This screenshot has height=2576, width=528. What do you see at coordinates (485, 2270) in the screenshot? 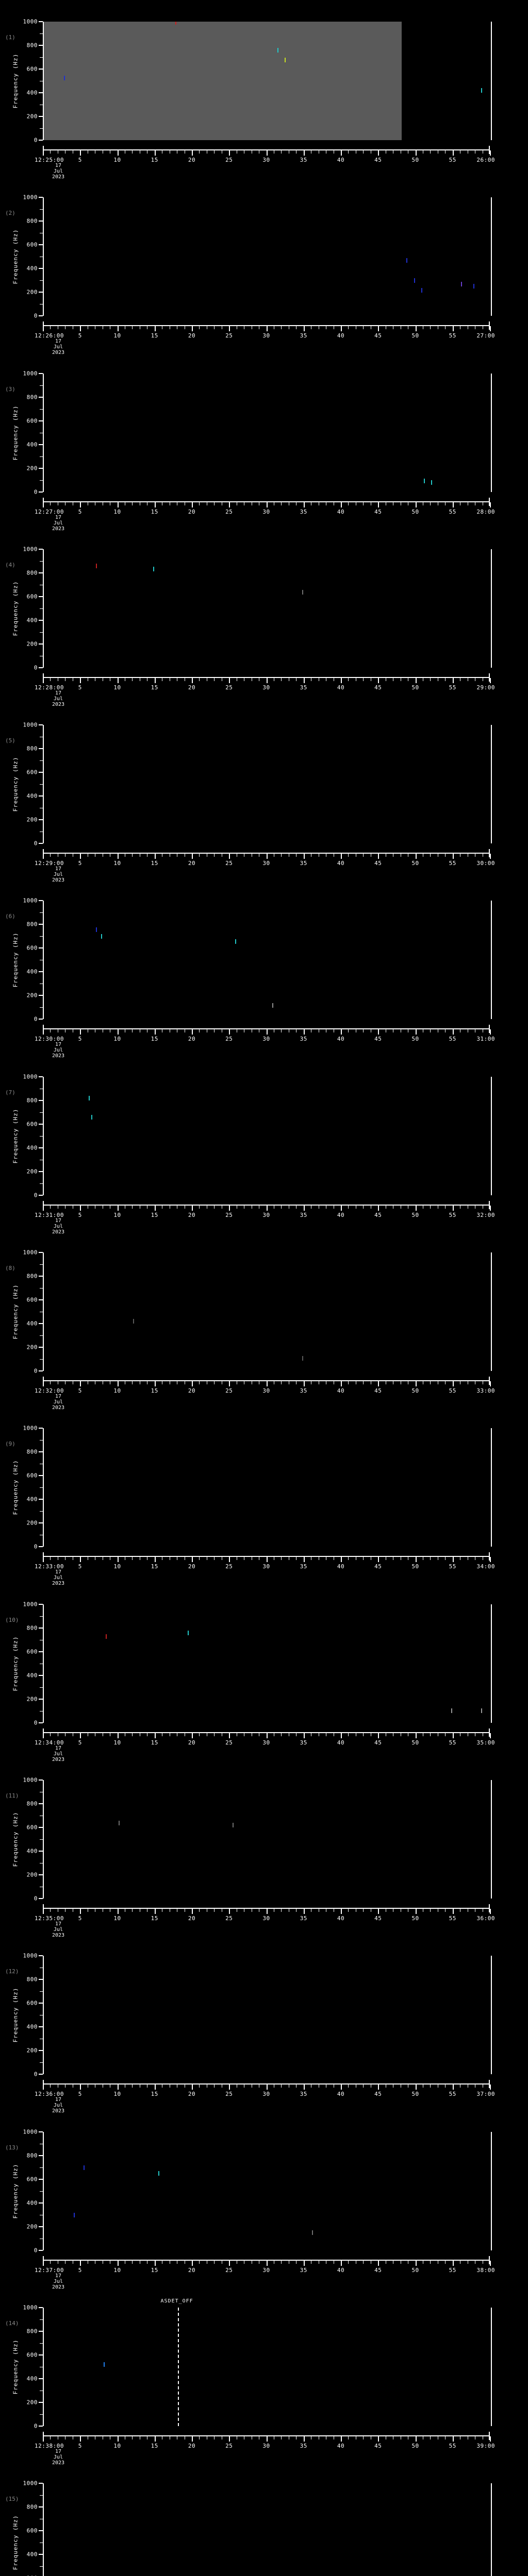
I see `x-tick-label-end: 38:00` at bounding box center [485, 2270].